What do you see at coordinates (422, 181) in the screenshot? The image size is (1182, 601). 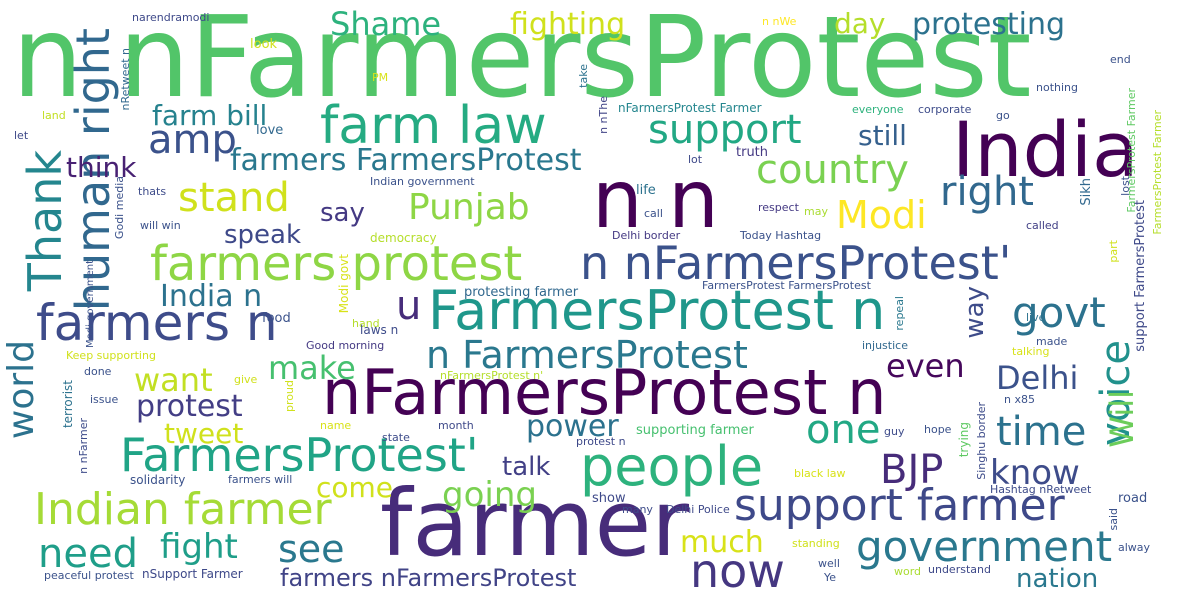 I see `word-indian-government: Indian government` at bounding box center [422, 181].